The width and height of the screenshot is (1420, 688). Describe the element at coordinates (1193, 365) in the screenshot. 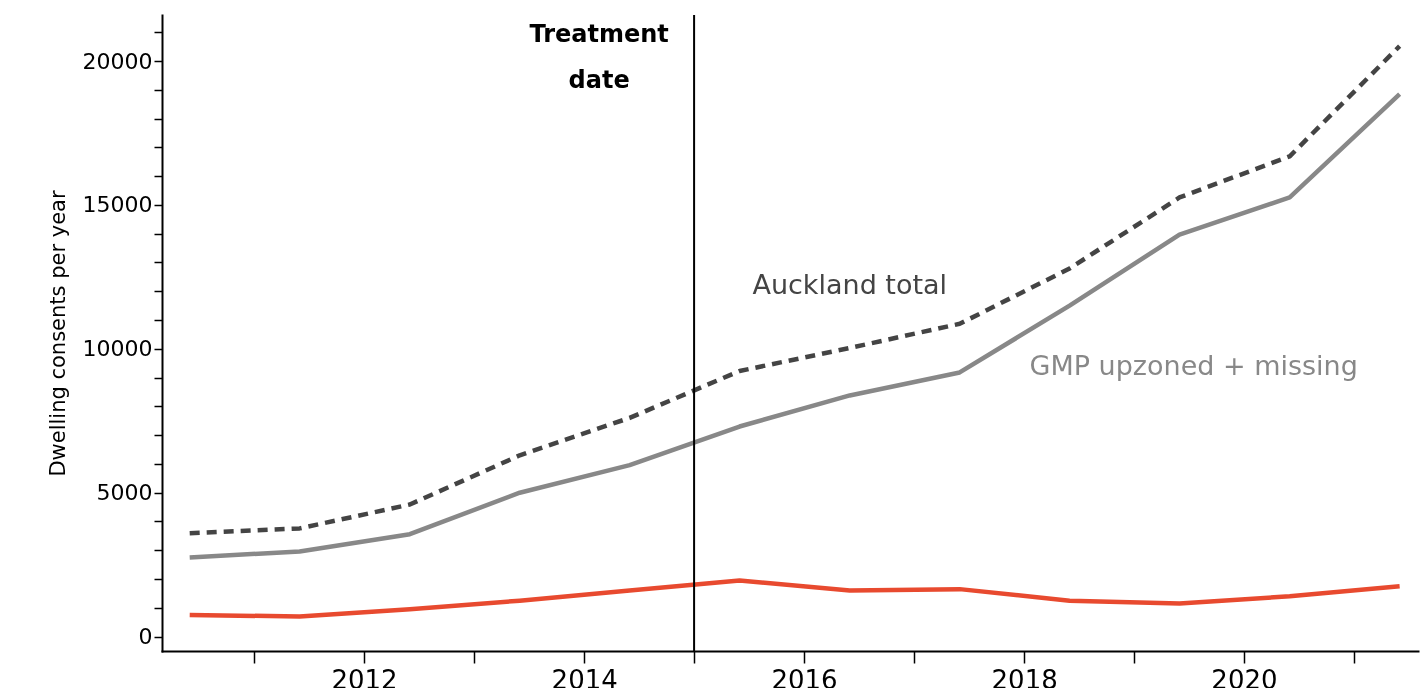

I see `series-label: GMP upzoned + missing` at that location.